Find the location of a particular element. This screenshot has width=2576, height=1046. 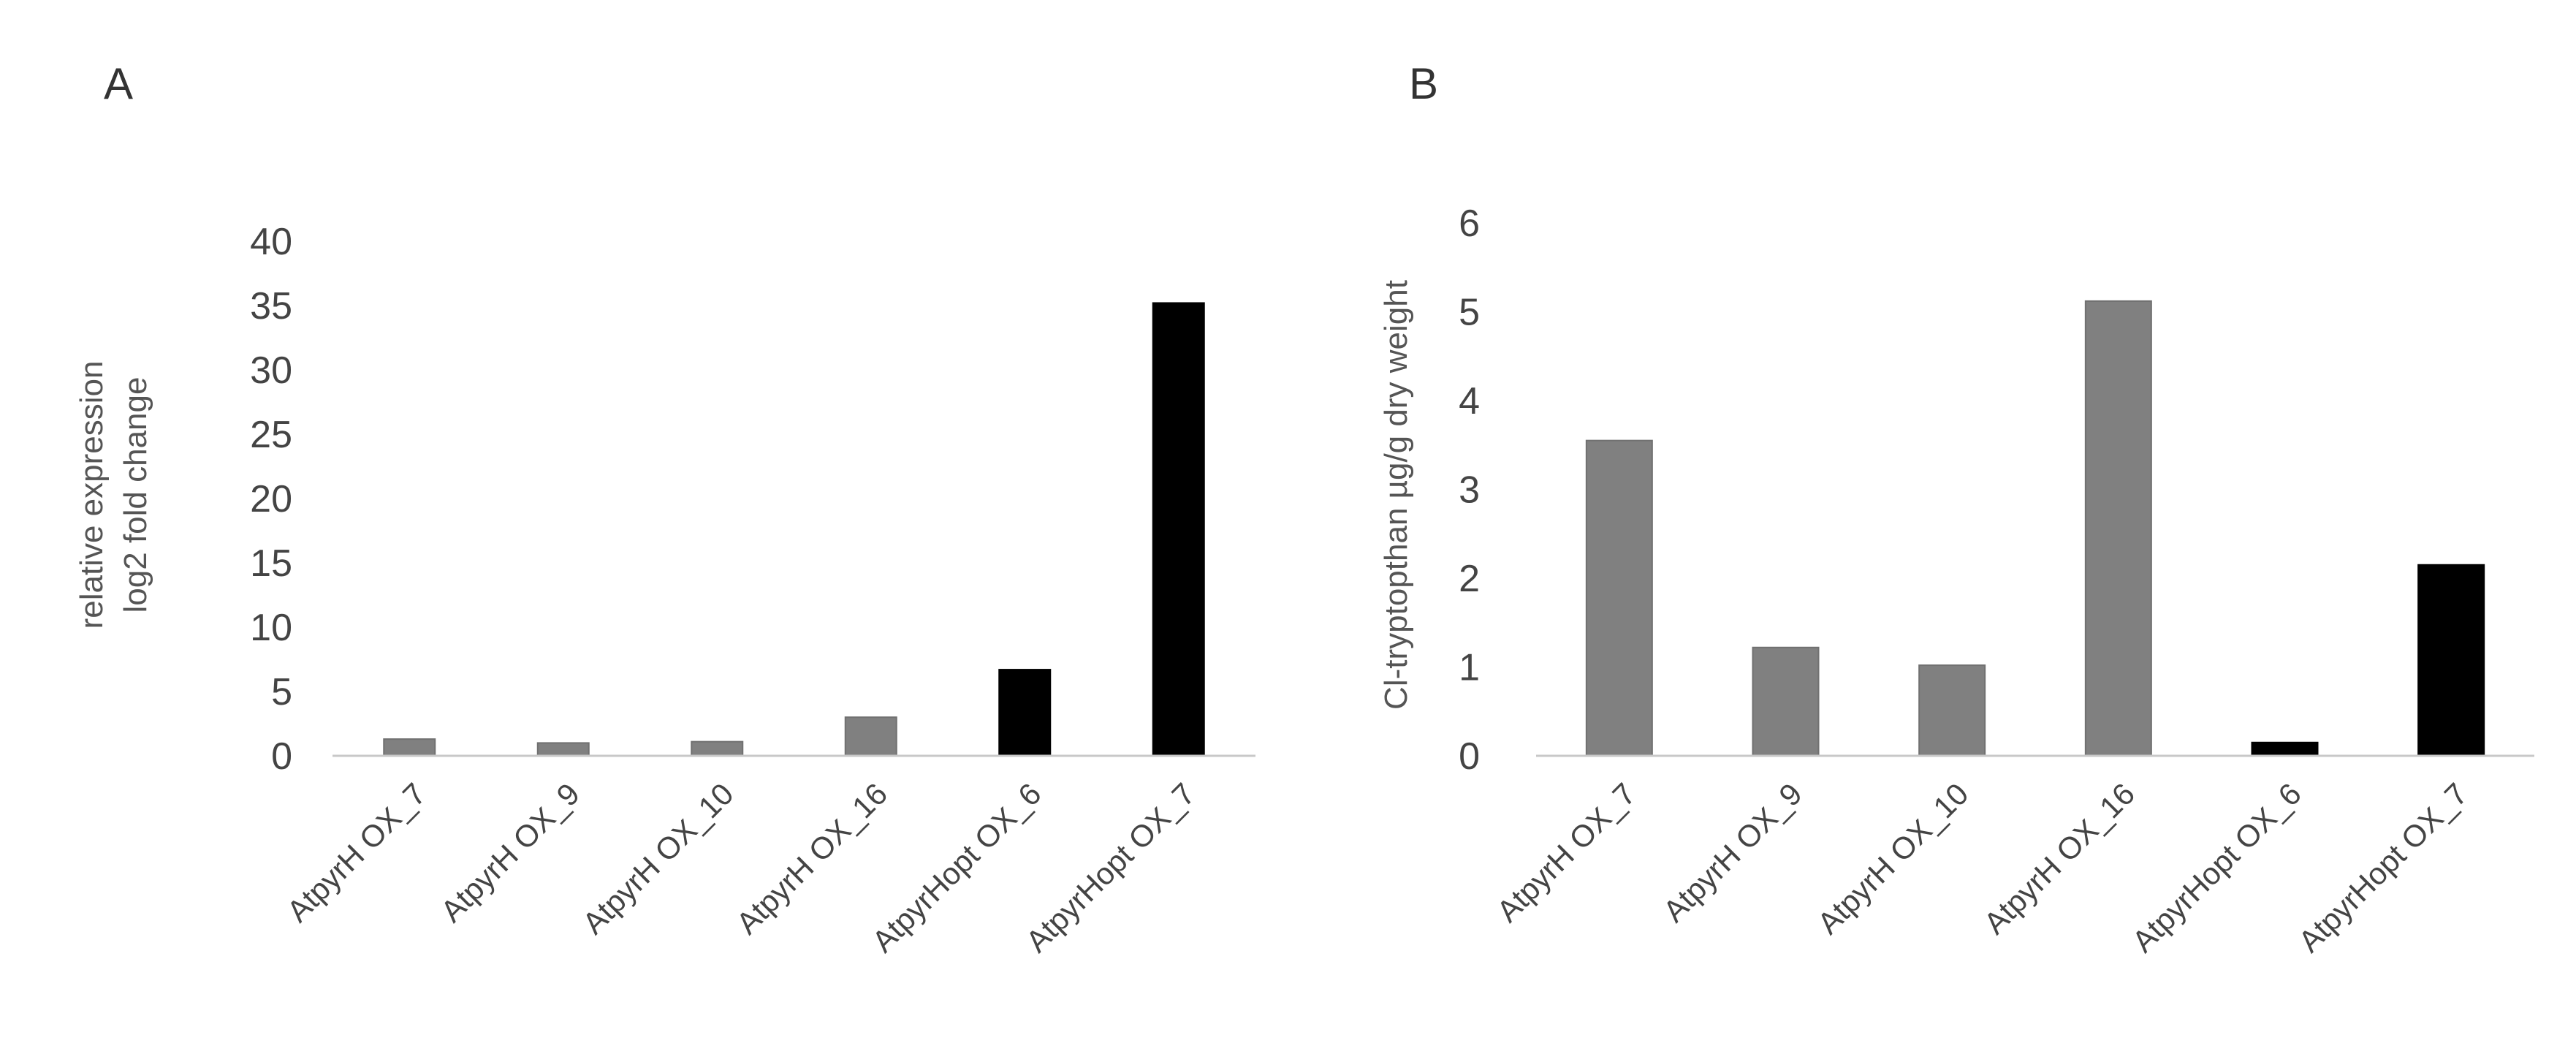

y-tick-label: 20 is located at coordinates (271, 499).